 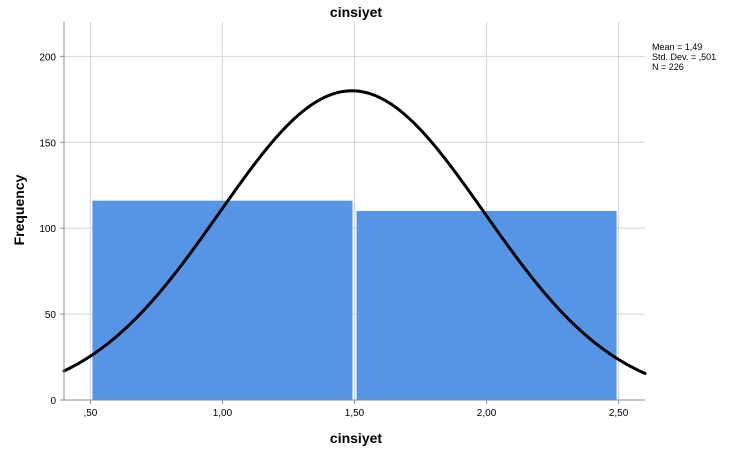 What do you see at coordinates (53, 401) in the screenshot?
I see `y-tick-label: 0` at bounding box center [53, 401].